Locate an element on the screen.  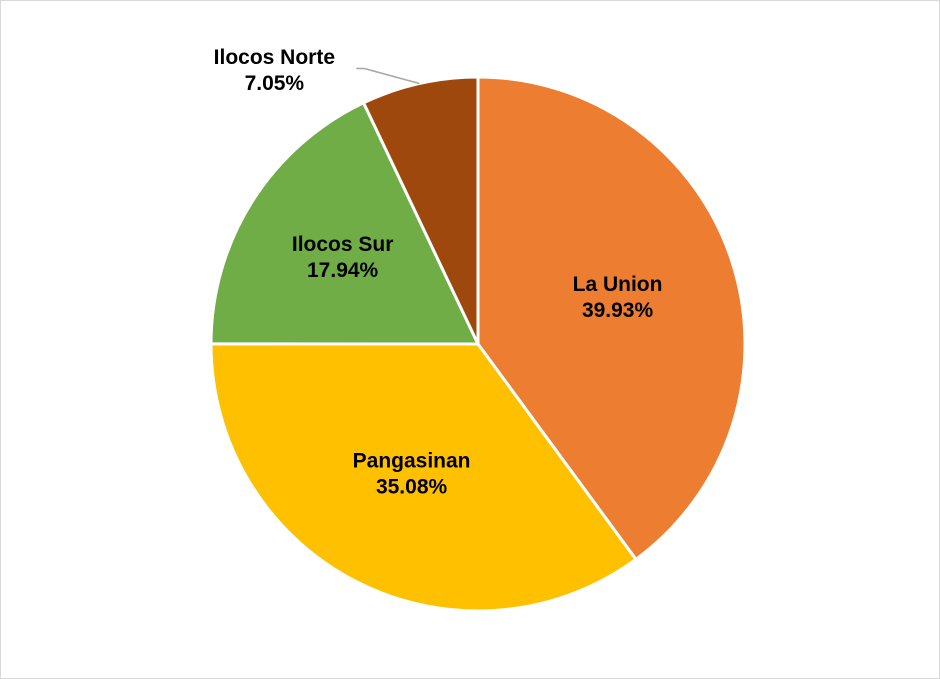
data-label-value: 7.05% is located at coordinates (275, 83).